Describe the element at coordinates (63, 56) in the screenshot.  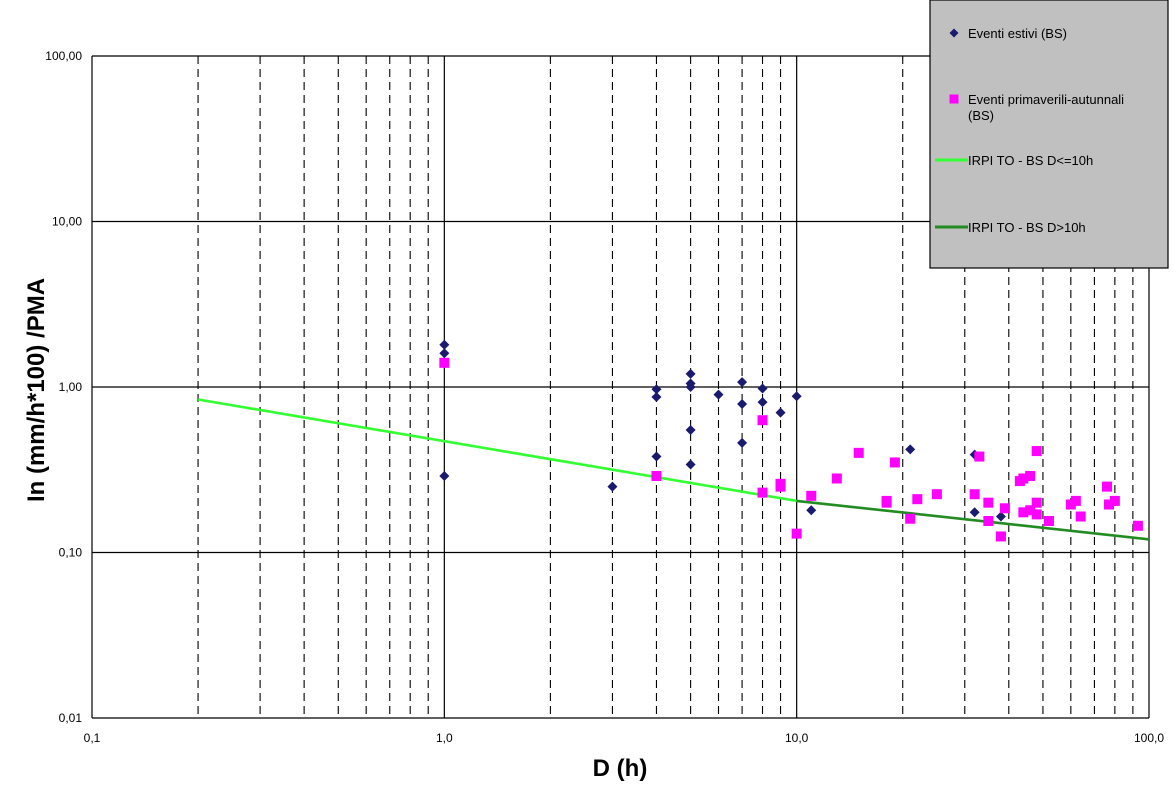
I see `y-tick-label: 100,00` at that location.